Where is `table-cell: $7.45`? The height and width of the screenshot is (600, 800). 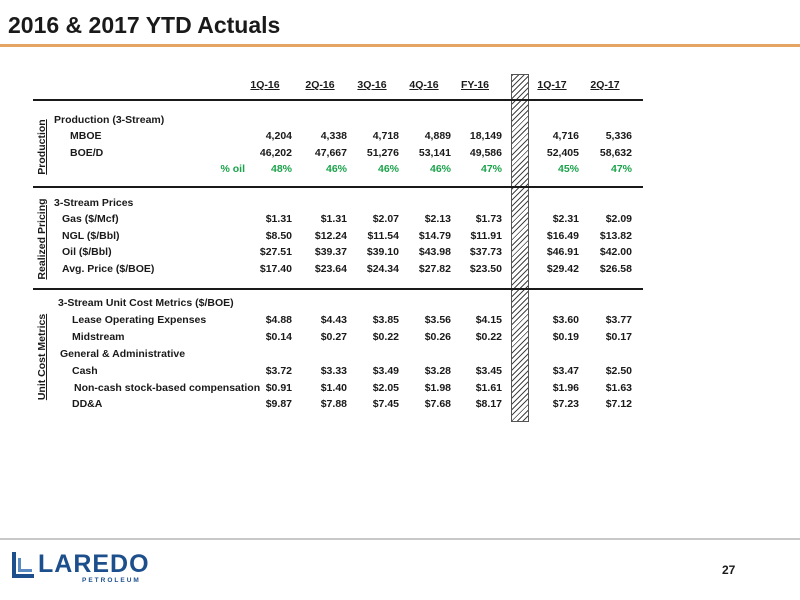
table-cell: $7.45 is located at coordinates (385, 404).